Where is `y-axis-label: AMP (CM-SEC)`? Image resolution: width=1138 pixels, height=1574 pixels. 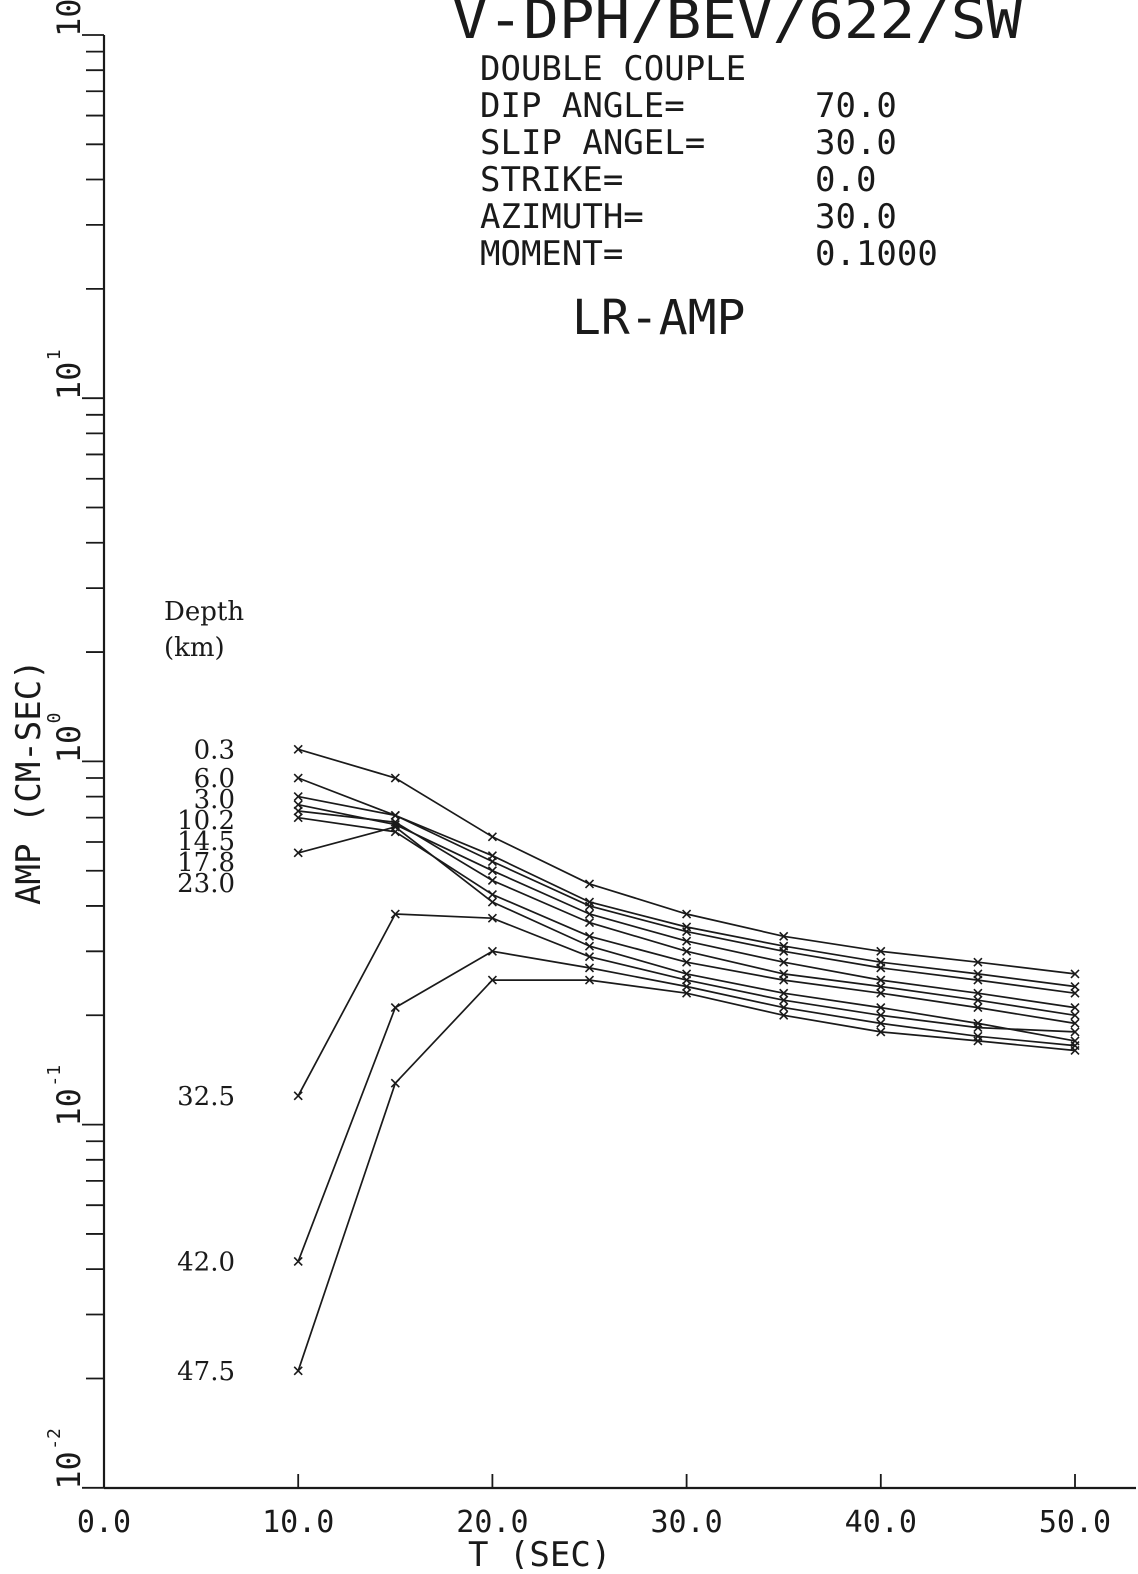 y-axis-label: AMP (CM-SEC) is located at coordinates (29, 782).